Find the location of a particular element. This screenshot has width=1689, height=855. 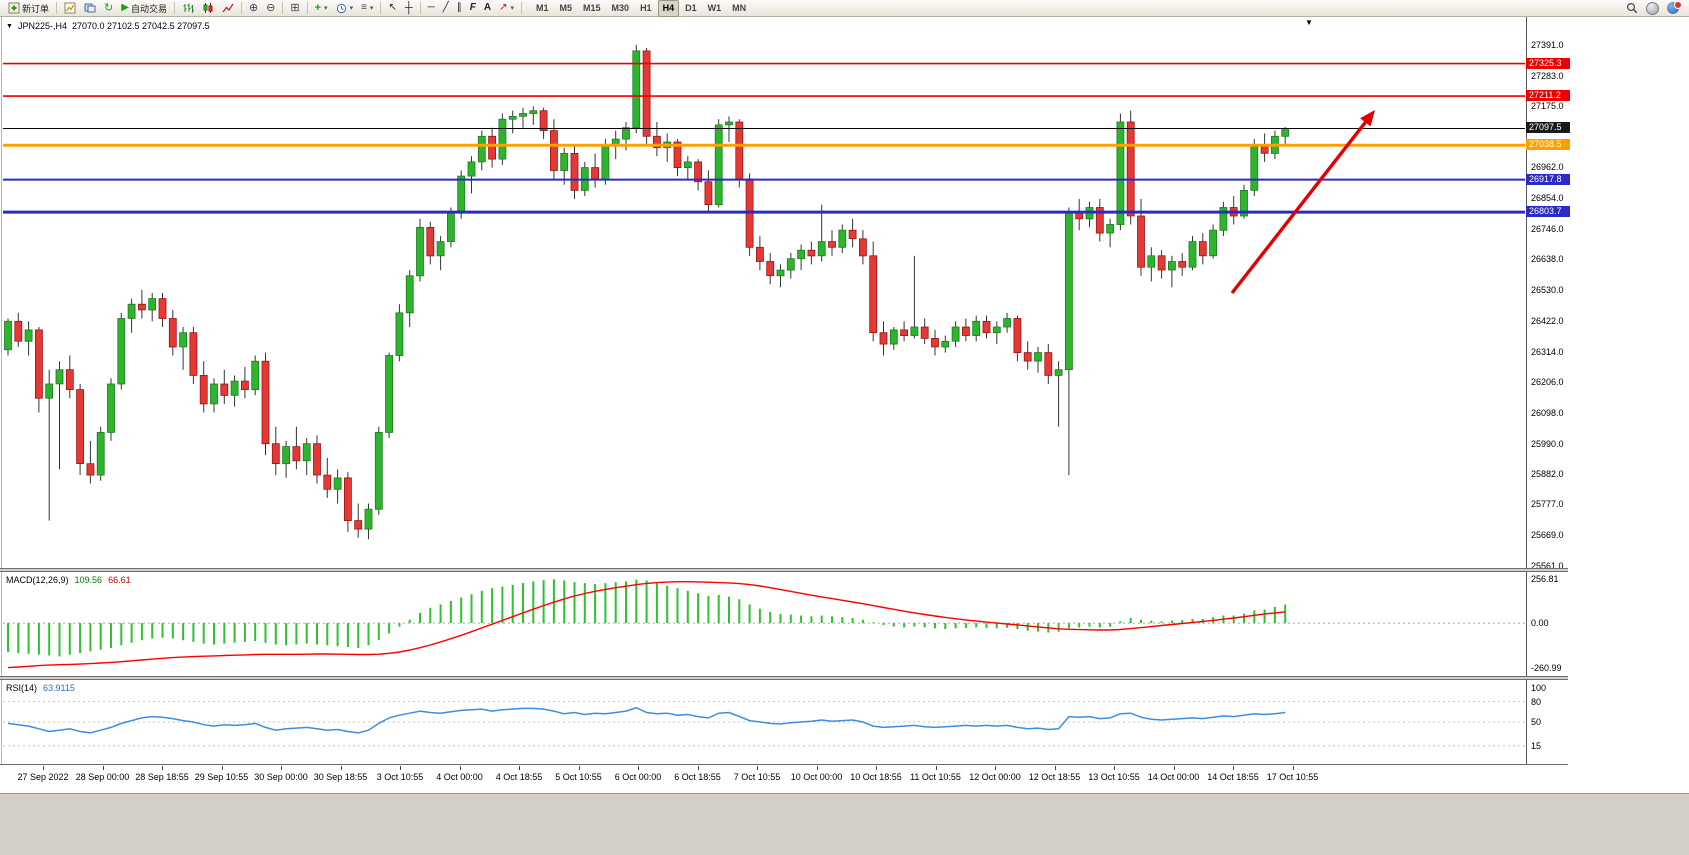

period-clock-button: ▾ is located at coordinates (345, 8).